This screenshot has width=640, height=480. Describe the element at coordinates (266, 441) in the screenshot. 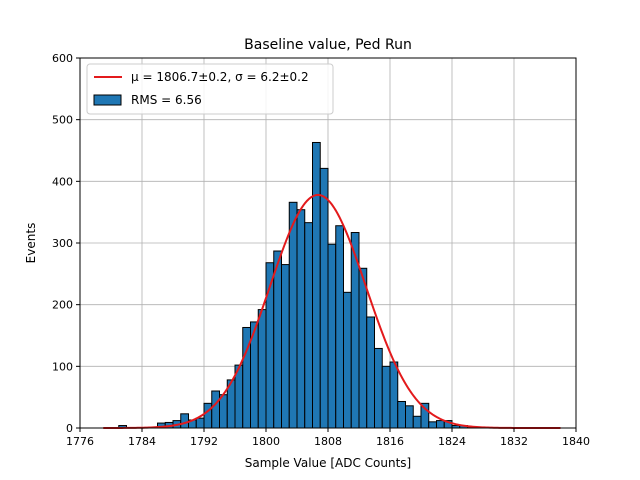

I see `x-tick-label: 1800` at that location.